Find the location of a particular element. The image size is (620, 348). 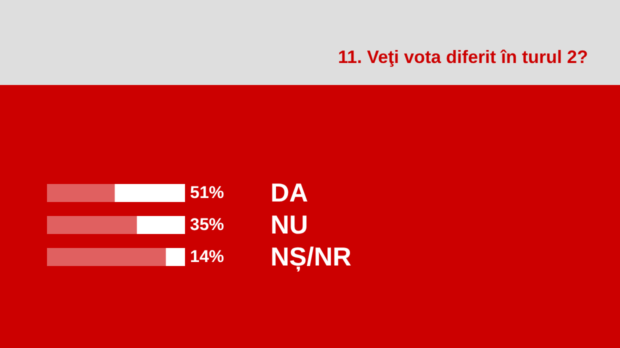

text: 11. Veţi vota diferit în turul 2? is located at coordinates (463, 57).